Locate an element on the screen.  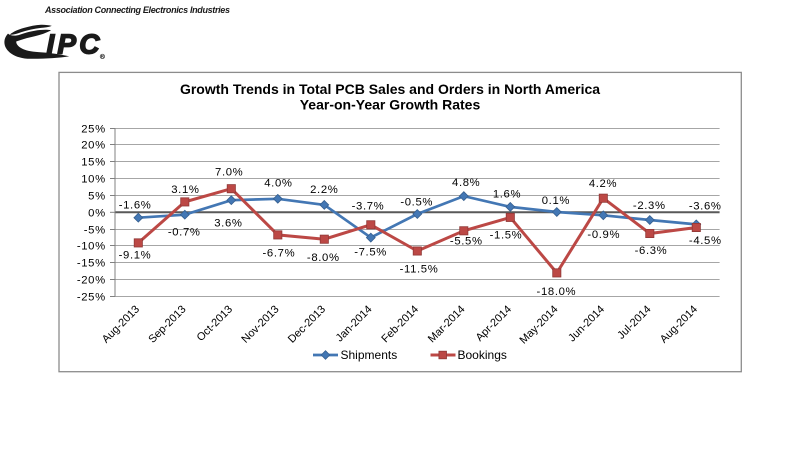
svg-text: 7.0% is located at coordinates (229, 172).